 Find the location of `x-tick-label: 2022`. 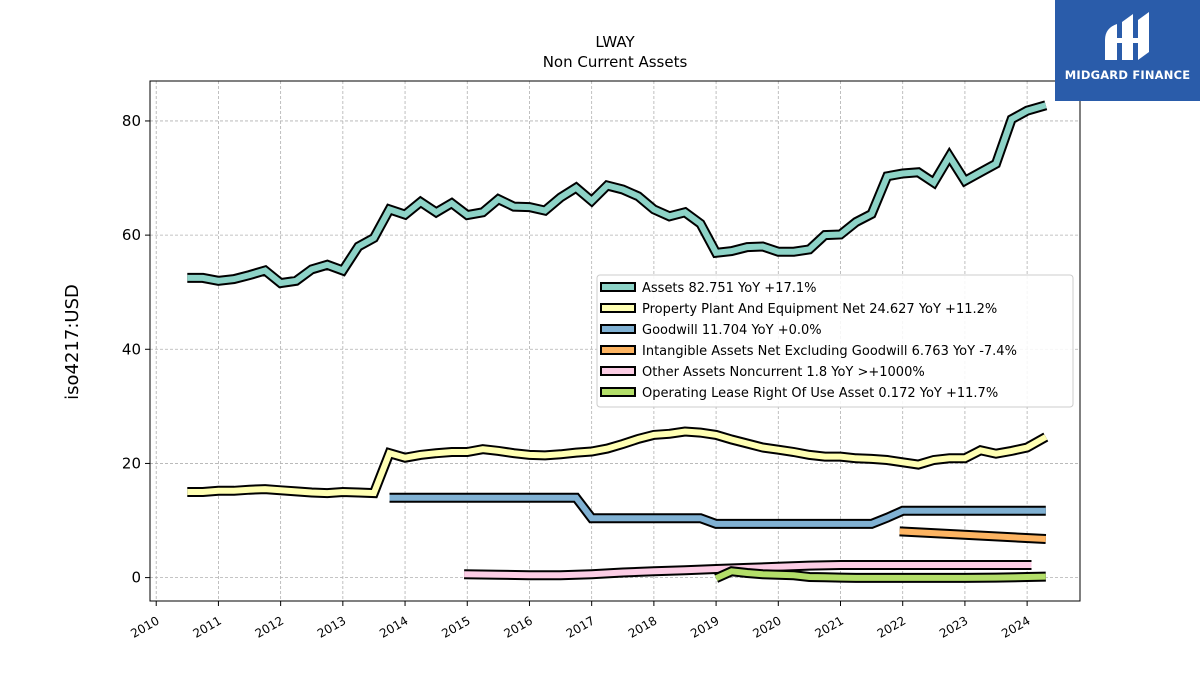

x-tick-label: 2022 is located at coordinates (891, 626).